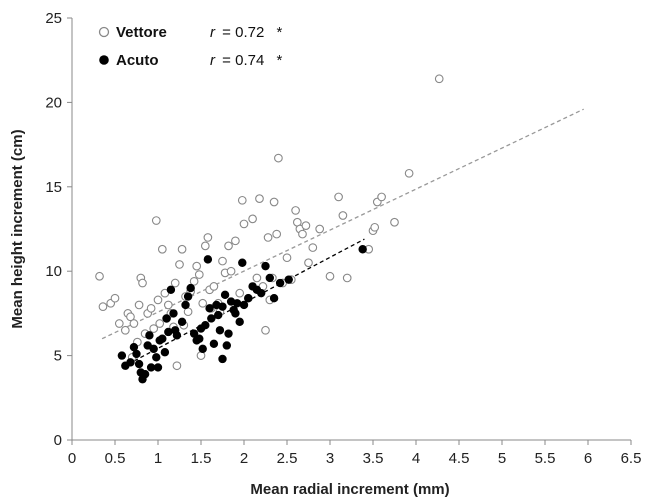  Describe the element at coordinates (213, 32) in the screenshot. I see `legend-r-symbol-vettore: r` at that location.